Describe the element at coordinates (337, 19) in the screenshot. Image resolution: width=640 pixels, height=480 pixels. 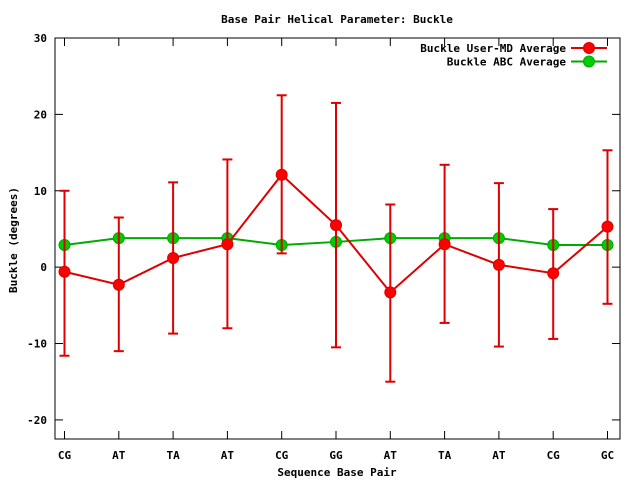
I see `chart-title: Base Pair Helical Parameter: Buckle` at that location.